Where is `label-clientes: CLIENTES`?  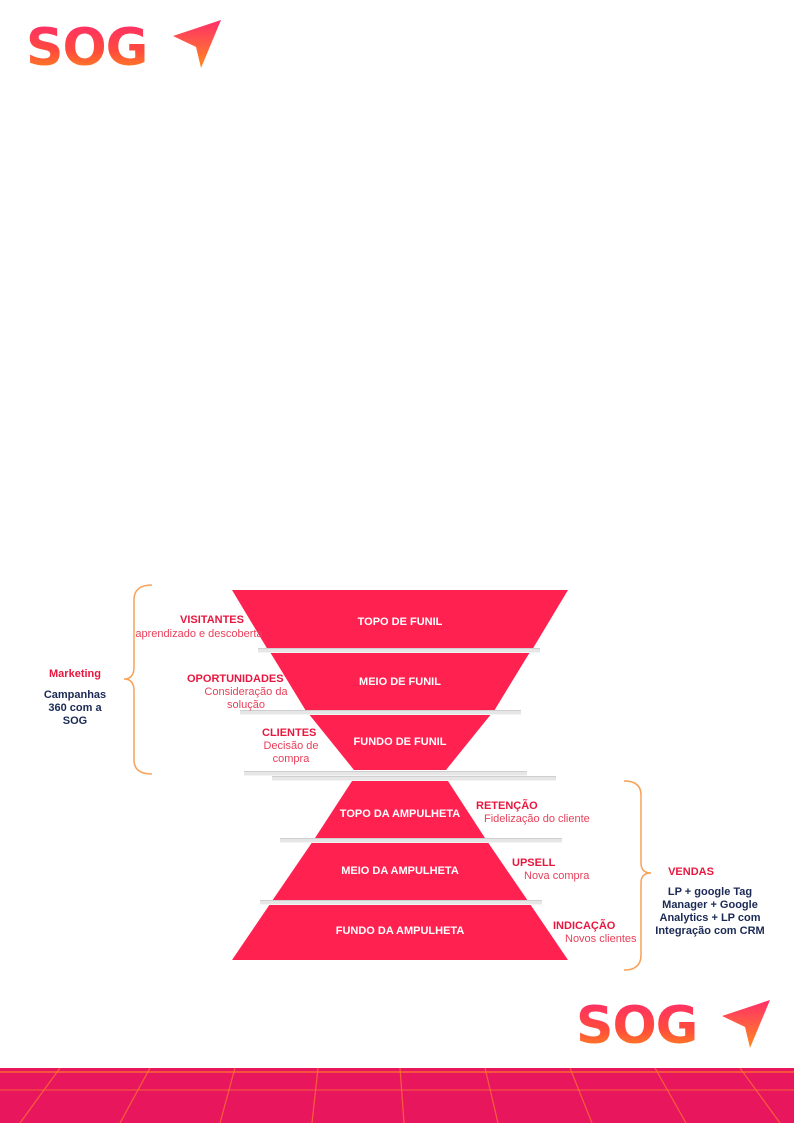 label-clientes: CLIENTES is located at coordinates (289, 733).